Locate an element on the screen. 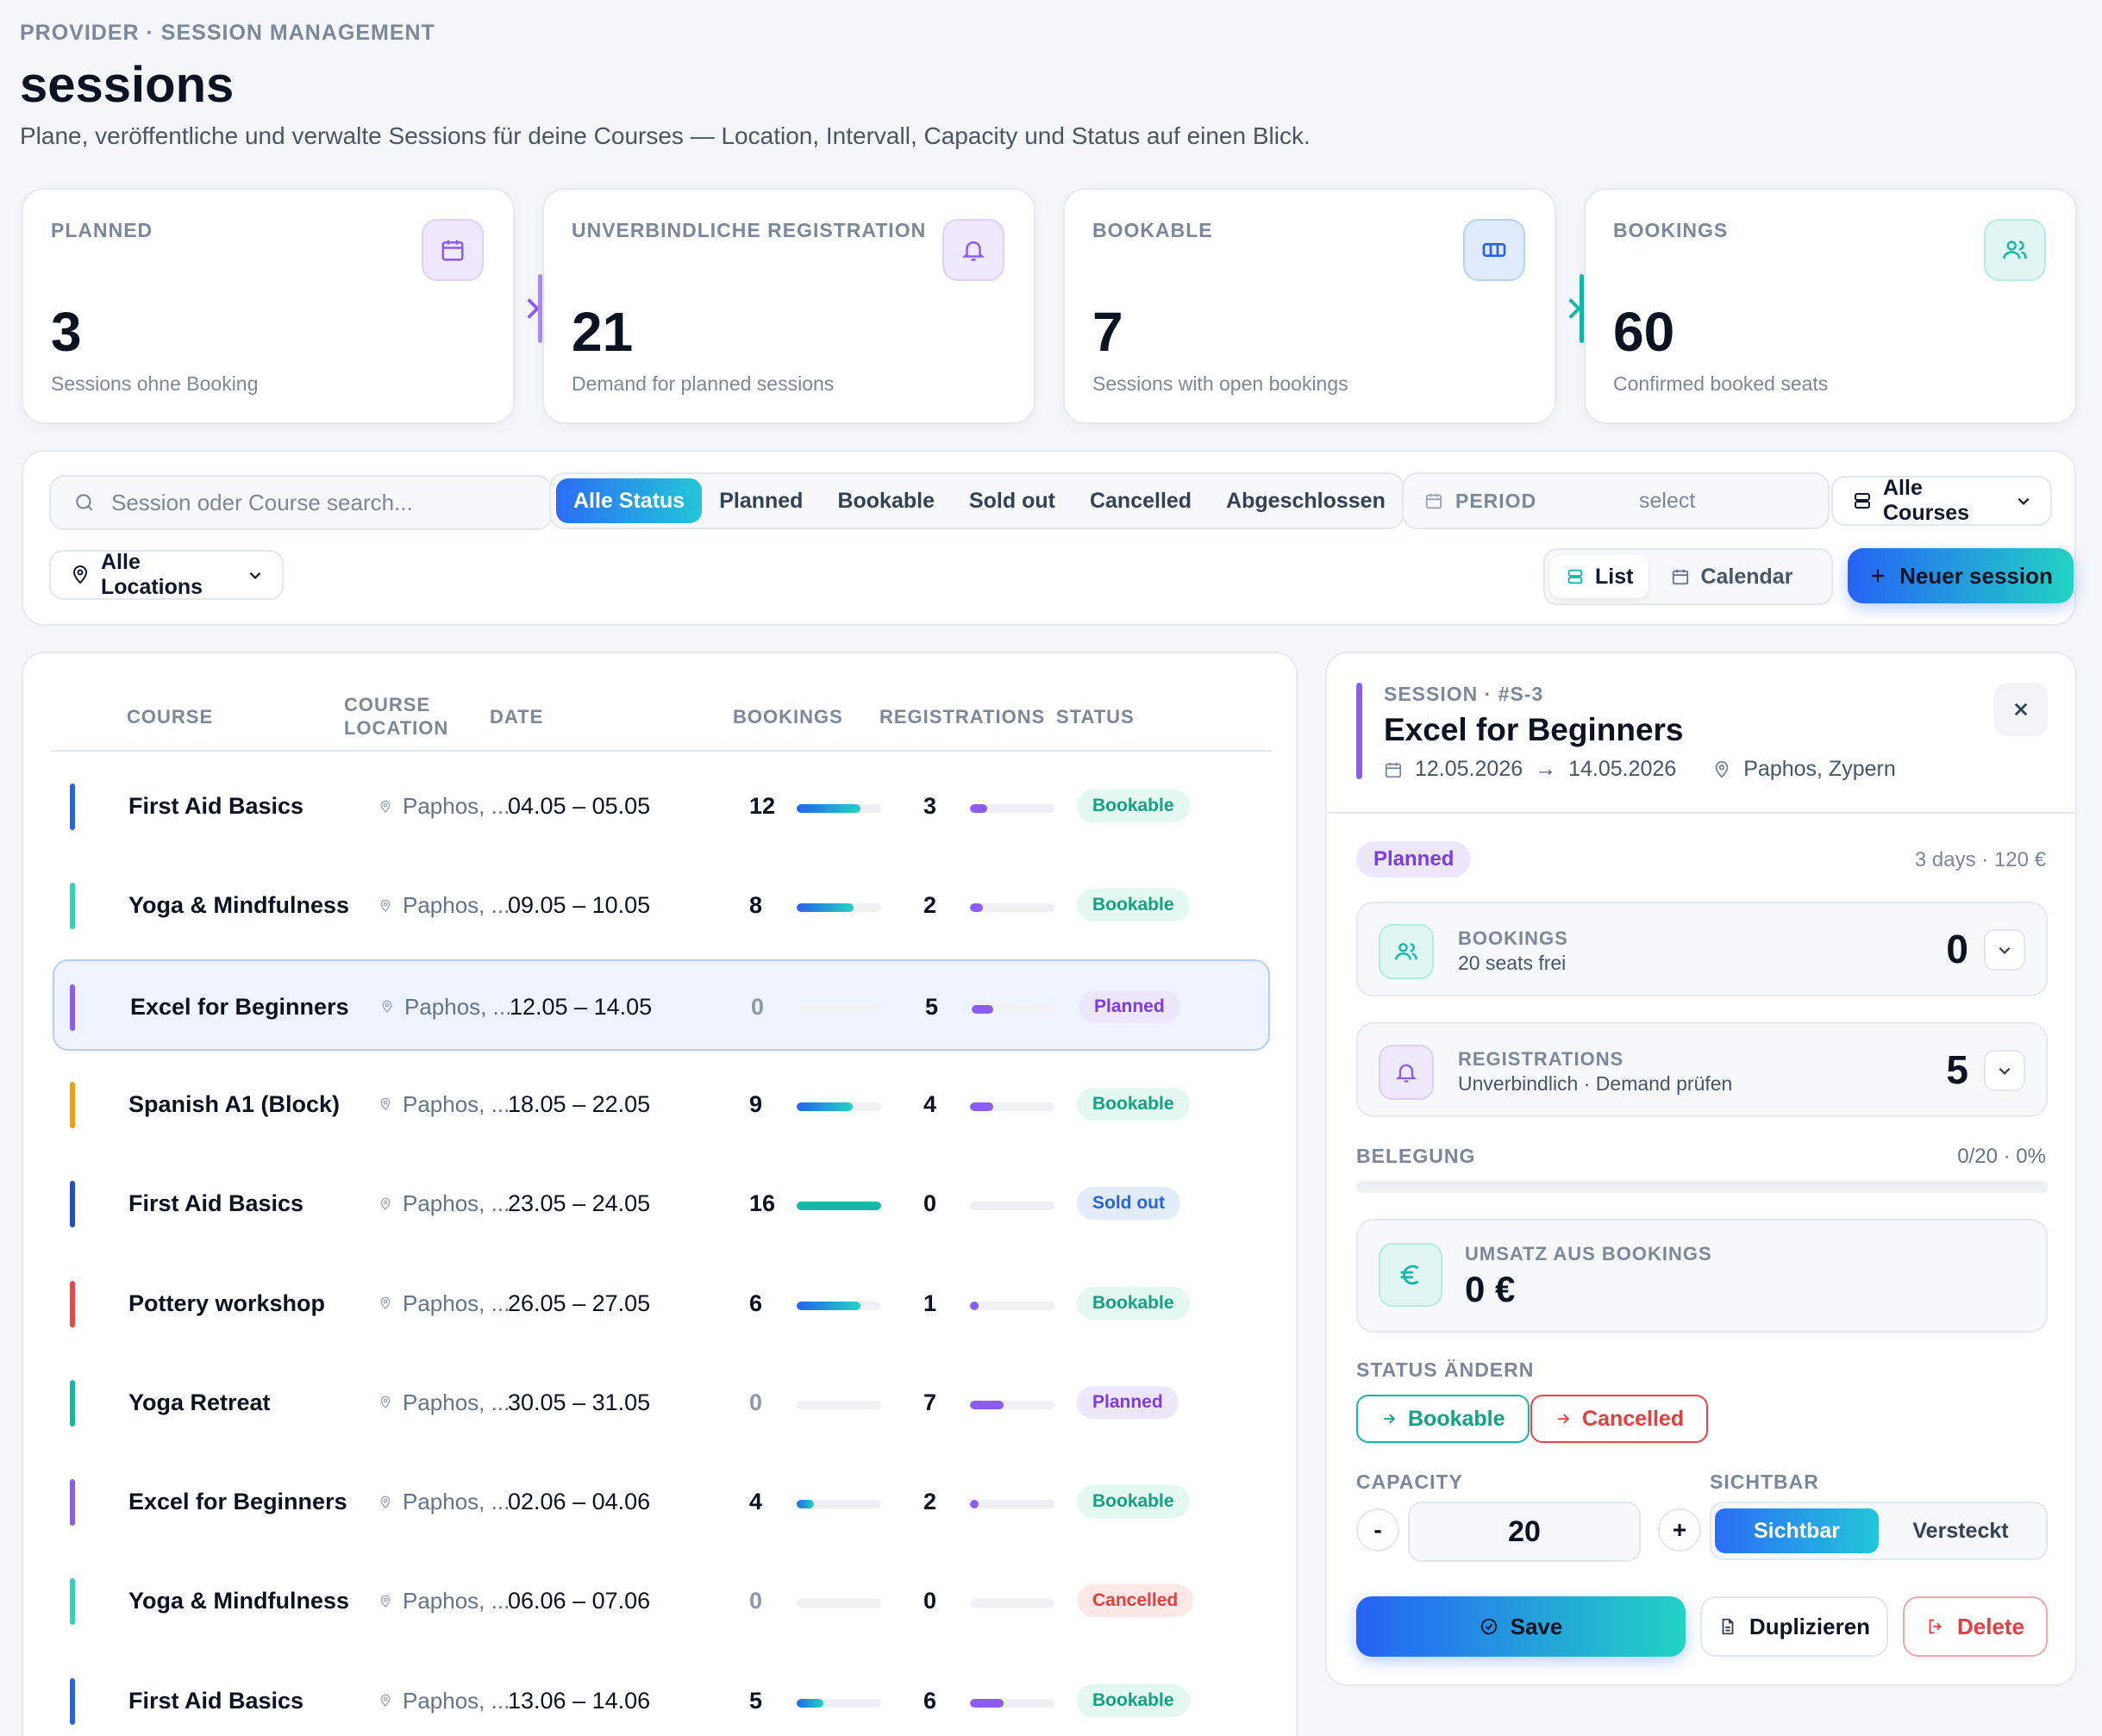  registrations-metric-label: REGISTRATIONS is located at coordinates (1541, 1059).